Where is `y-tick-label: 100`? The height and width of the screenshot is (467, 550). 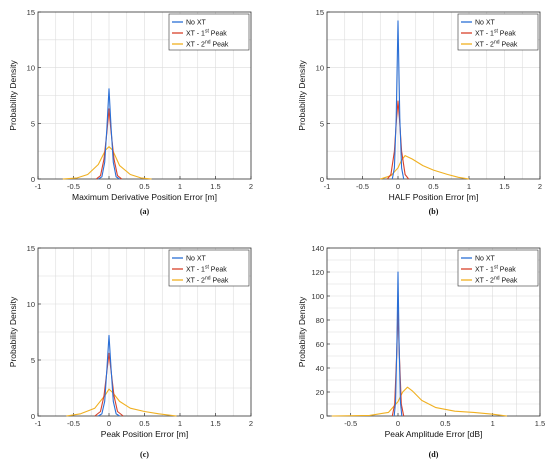 y-tick-label: 100 is located at coordinates (317, 296).